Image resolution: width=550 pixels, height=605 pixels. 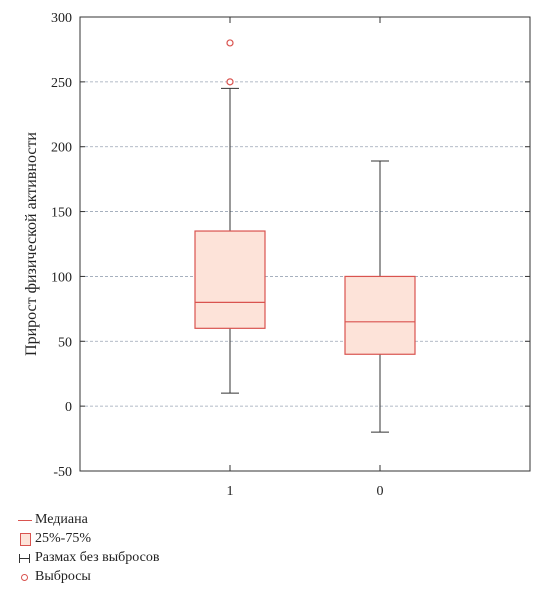 What do you see at coordinates (63, 576) in the screenshot?
I see `legend-label-outlier: Выбросы` at bounding box center [63, 576].